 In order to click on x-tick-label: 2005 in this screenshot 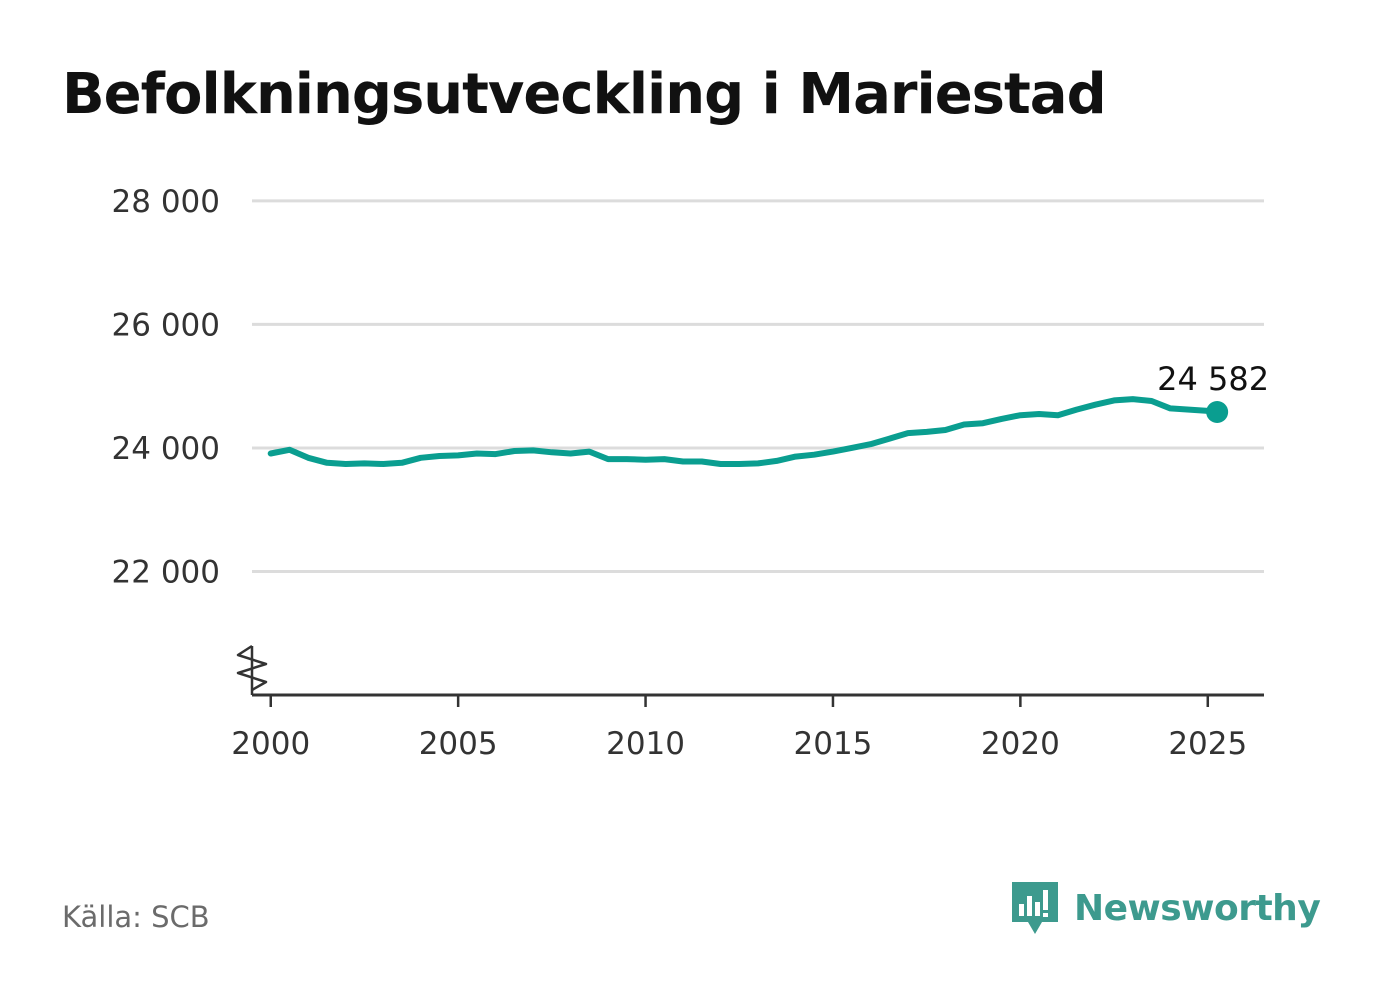, I will do `click(458, 744)`.